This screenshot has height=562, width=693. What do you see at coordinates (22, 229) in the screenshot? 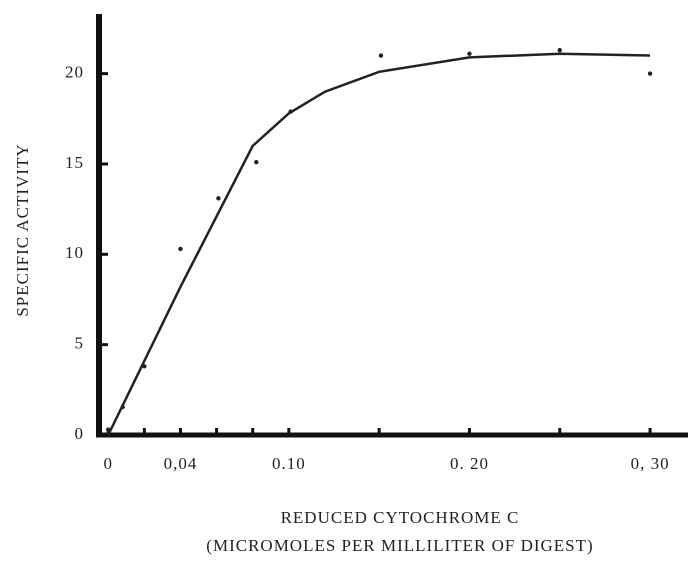
I see `y-axis-label: SPECIFIC ACTIVITY` at bounding box center [22, 229].